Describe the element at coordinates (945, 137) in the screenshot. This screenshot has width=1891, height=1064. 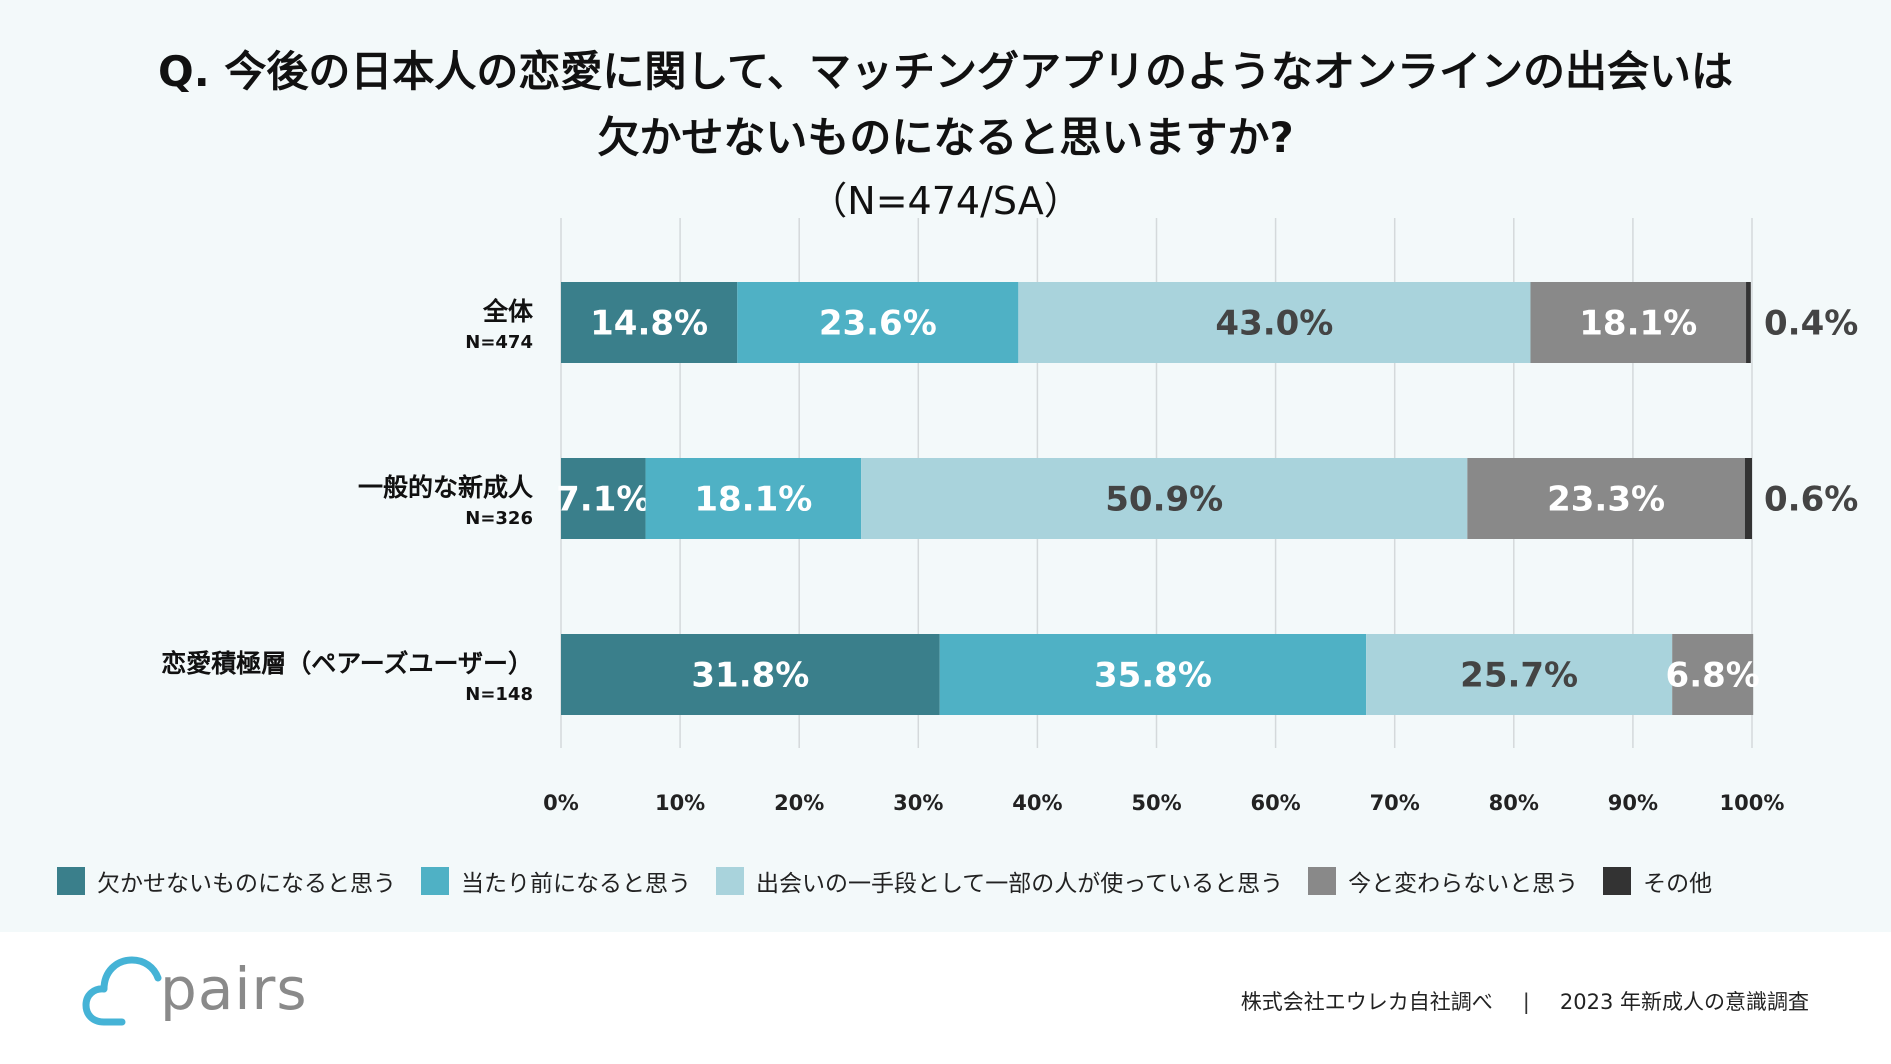
I see `chart-title-line2: 欠かせないものになると思いますか?` at that location.